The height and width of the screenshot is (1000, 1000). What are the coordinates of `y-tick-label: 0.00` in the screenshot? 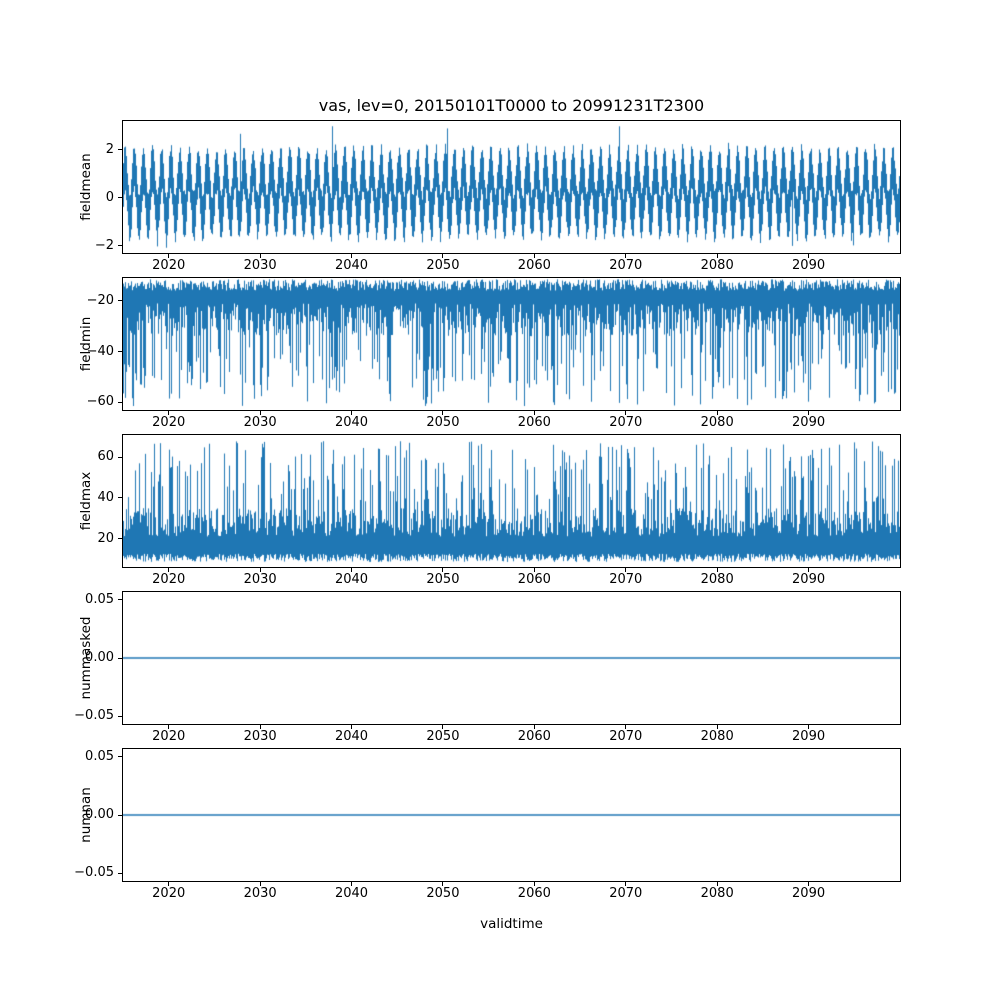 It's located at (99, 657).